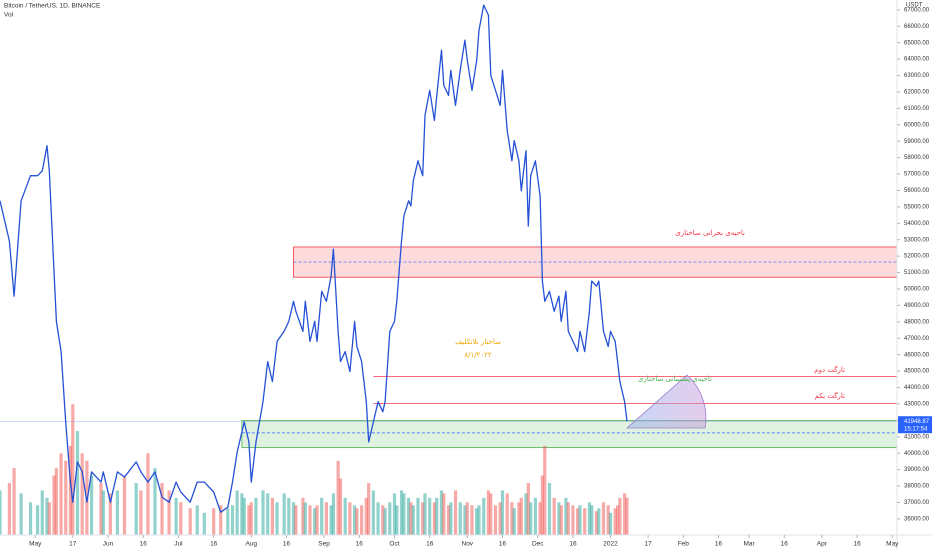 The width and height of the screenshot is (932, 550). What do you see at coordinates (917, 257) in the screenshot?
I see `y-tick-label: 52000.00` at bounding box center [917, 257].